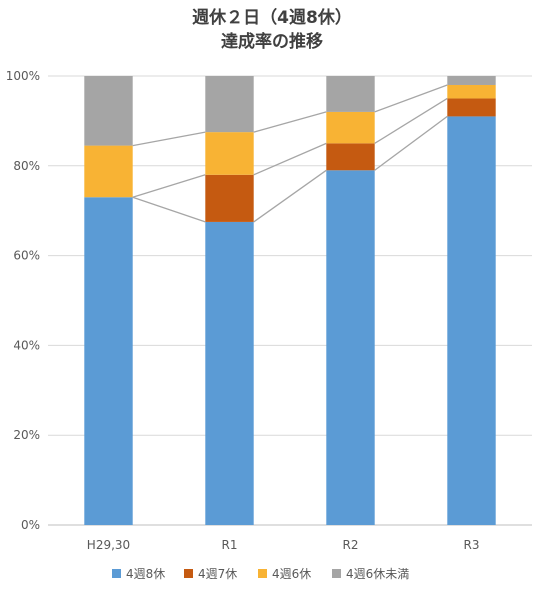 The image size is (544, 600). What do you see at coordinates (351, 545) in the screenshot?
I see `x-tick-label: R2` at bounding box center [351, 545].